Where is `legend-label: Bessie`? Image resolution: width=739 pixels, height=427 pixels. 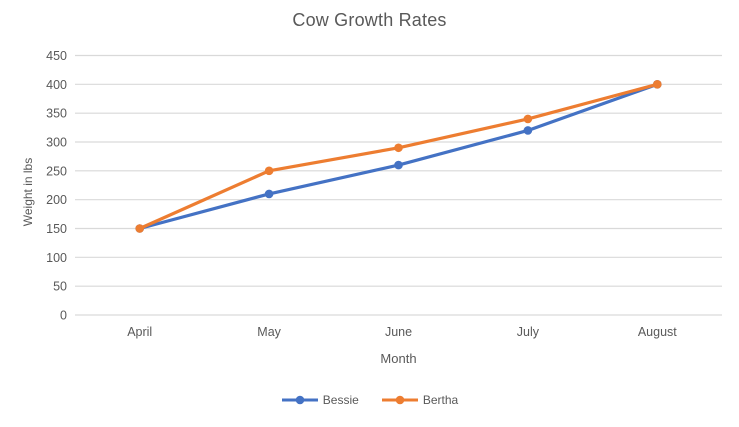 legend-label: Bessie is located at coordinates (340, 400).